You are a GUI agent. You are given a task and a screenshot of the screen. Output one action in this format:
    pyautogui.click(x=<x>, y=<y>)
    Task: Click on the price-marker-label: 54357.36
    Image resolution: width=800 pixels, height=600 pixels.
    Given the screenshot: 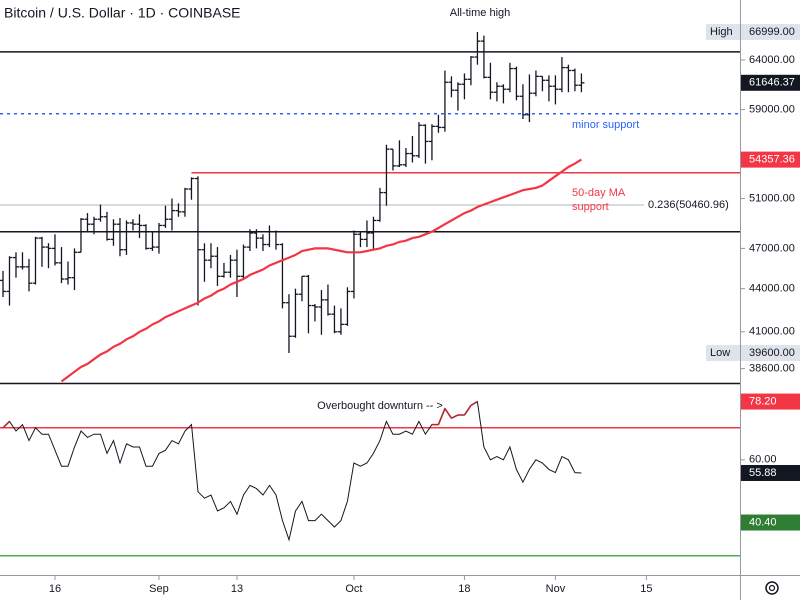 What is the action you would take?
    pyautogui.click(x=772, y=160)
    